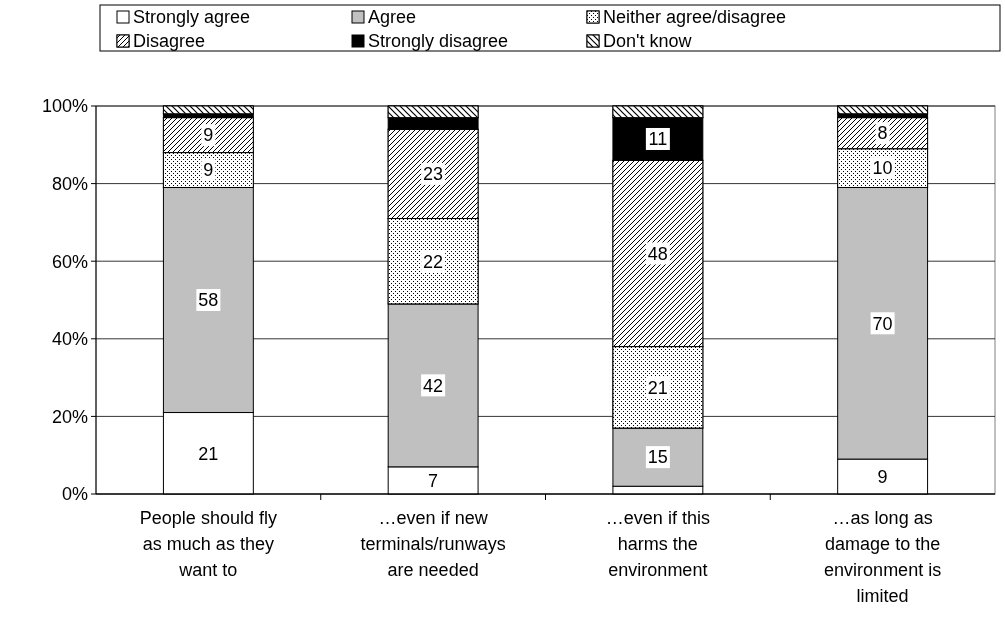 The height and width of the screenshot is (633, 1005). I want to click on y-tick-label: 100%, so click(64, 106).